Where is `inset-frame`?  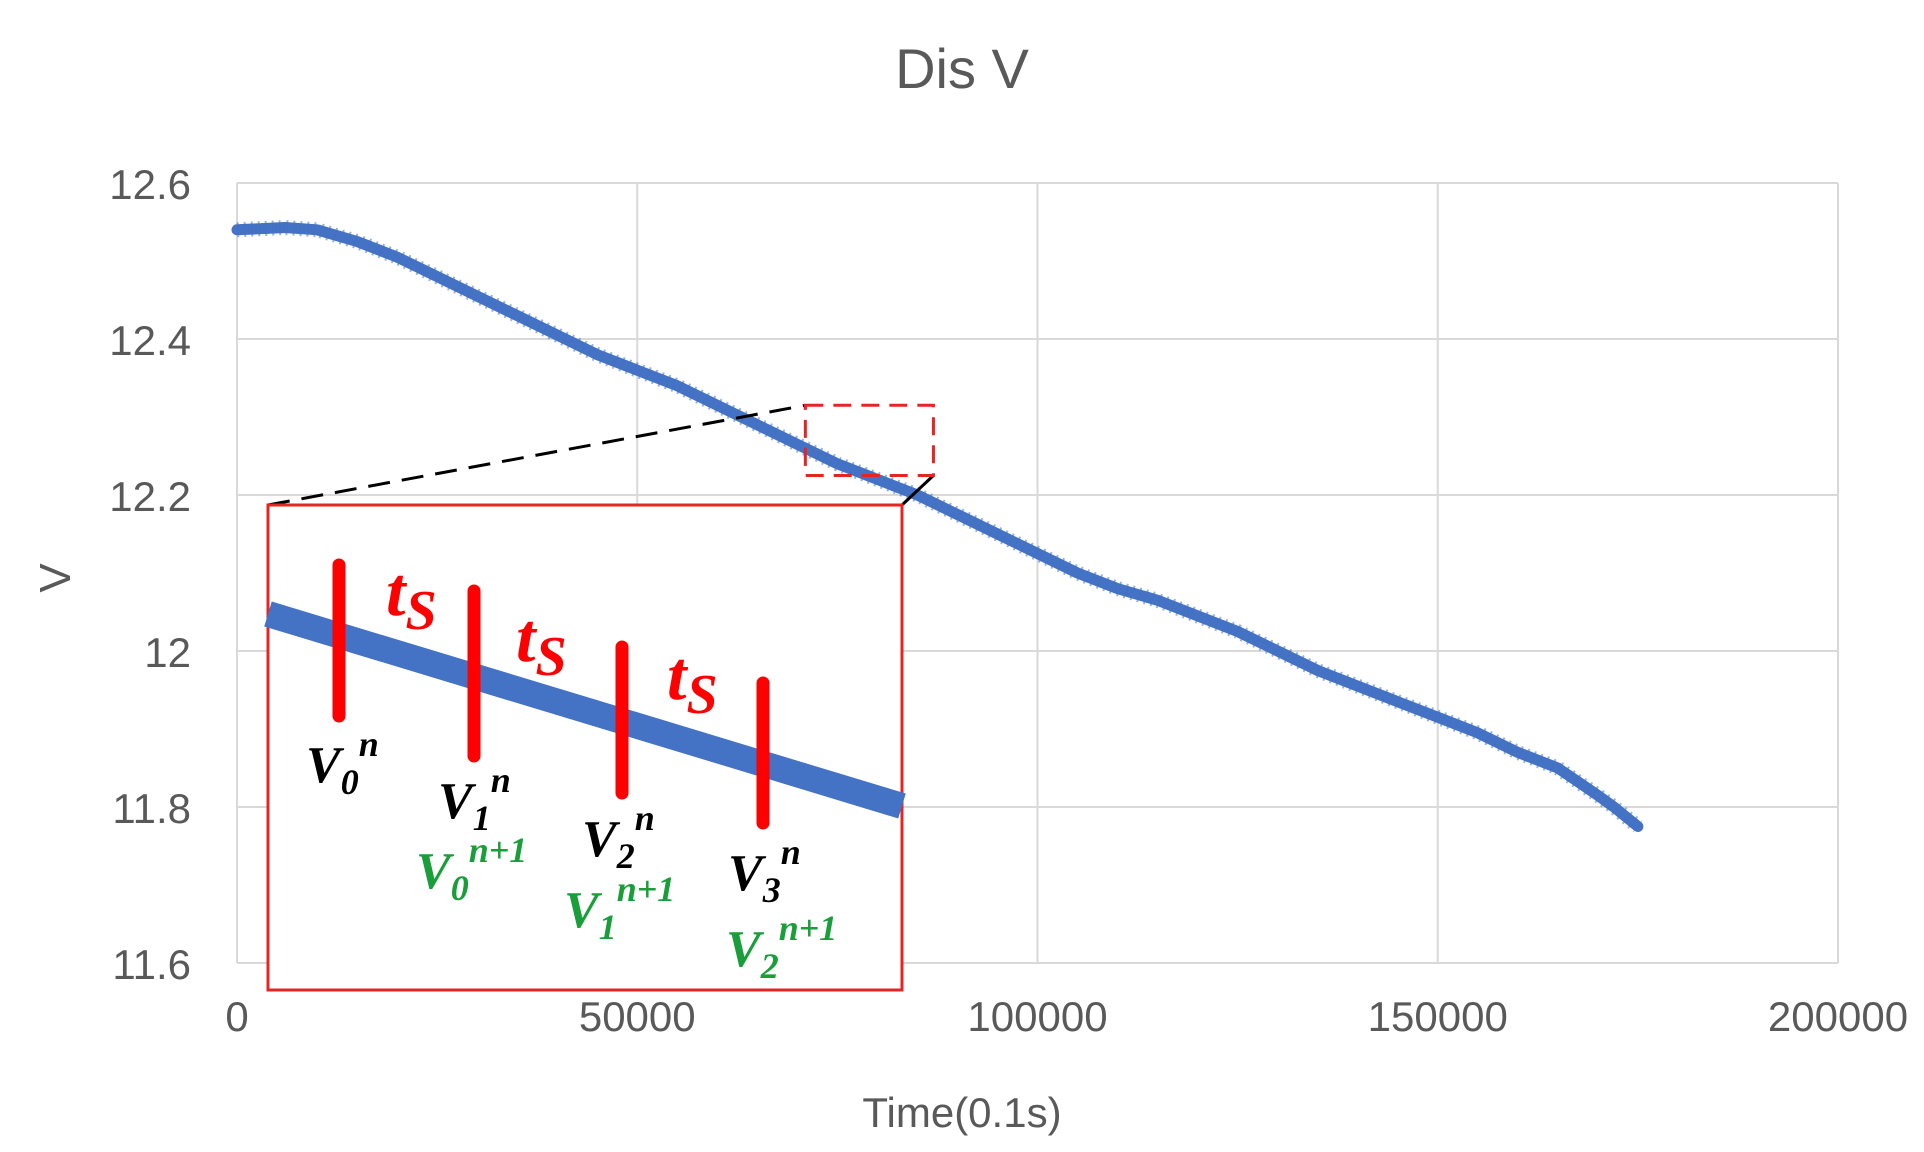 inset-frame is located at coordinates (585, 747).